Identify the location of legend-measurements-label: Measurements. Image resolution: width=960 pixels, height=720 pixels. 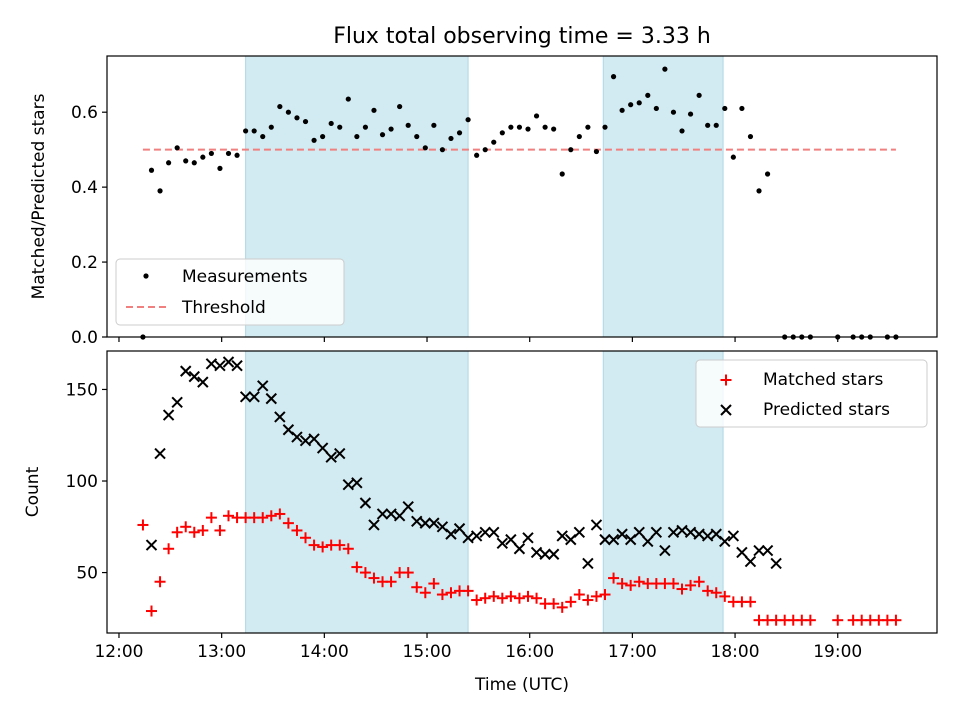
(245, 277).